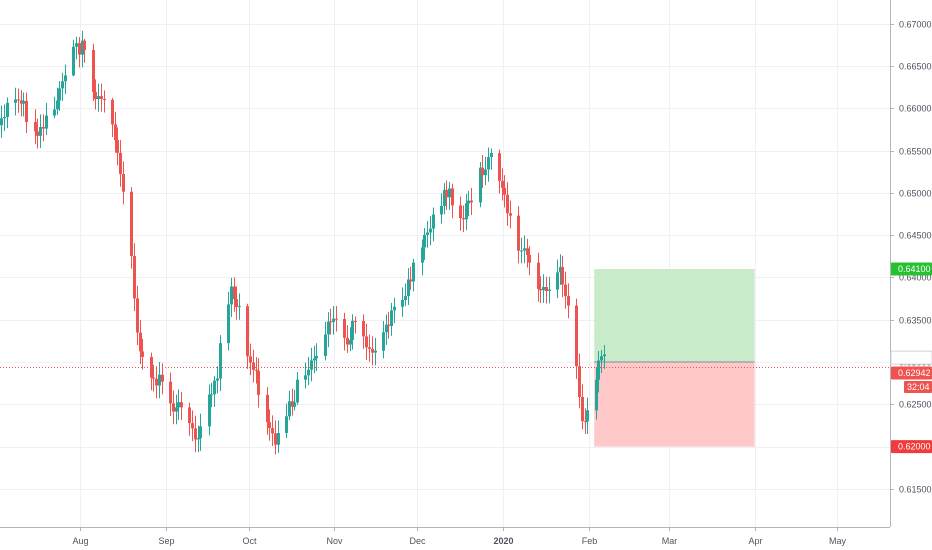 The height and width of the screenshot is (550, 932). I want to click on x-axis-ticks: Aug Sep Oct Nov Dec 2020 Feb Mar Apr May, so click(459, 536).